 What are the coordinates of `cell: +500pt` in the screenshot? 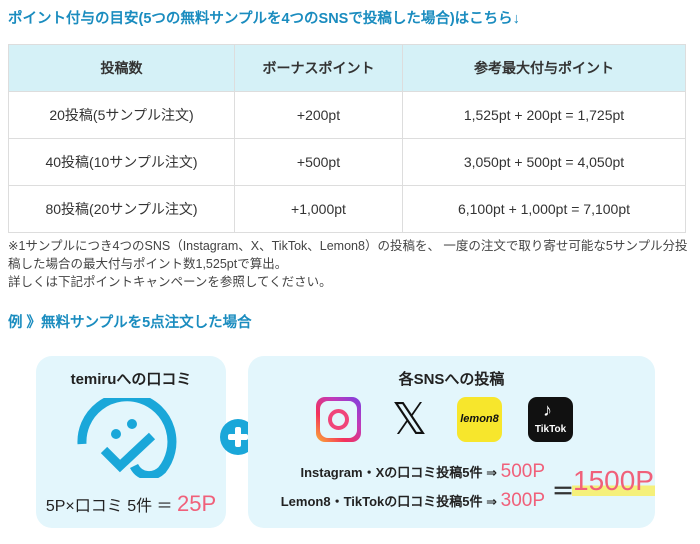 It's located at (318, 162).